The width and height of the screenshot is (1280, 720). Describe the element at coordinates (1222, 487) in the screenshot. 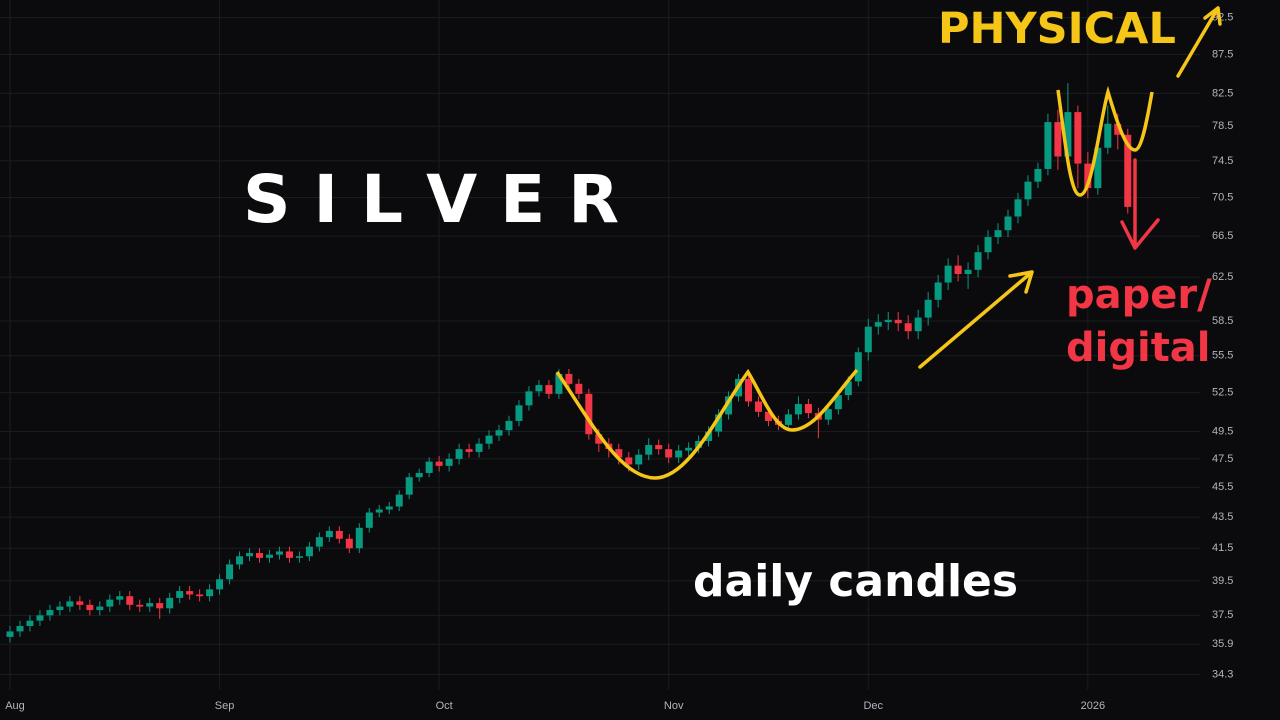

I see `y-tick-label: 45.5` at that location.